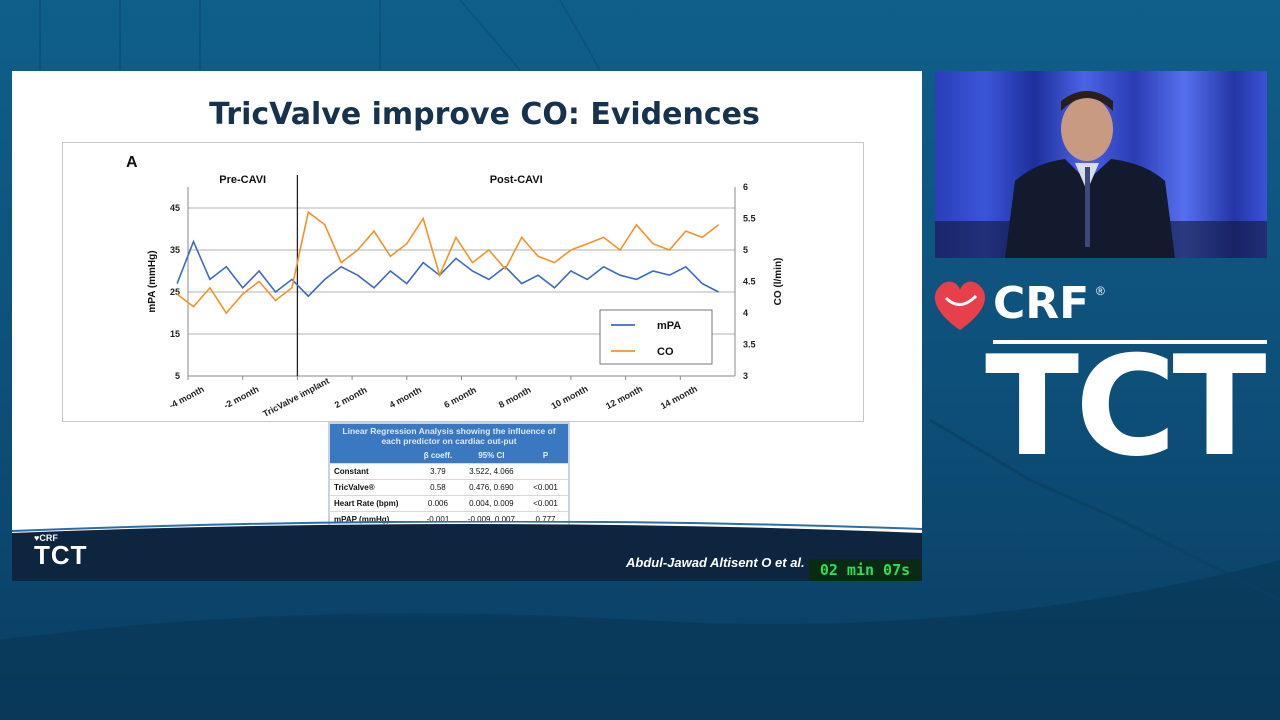  I want to click on x-tick-label: -2 month, so click(241, 397).